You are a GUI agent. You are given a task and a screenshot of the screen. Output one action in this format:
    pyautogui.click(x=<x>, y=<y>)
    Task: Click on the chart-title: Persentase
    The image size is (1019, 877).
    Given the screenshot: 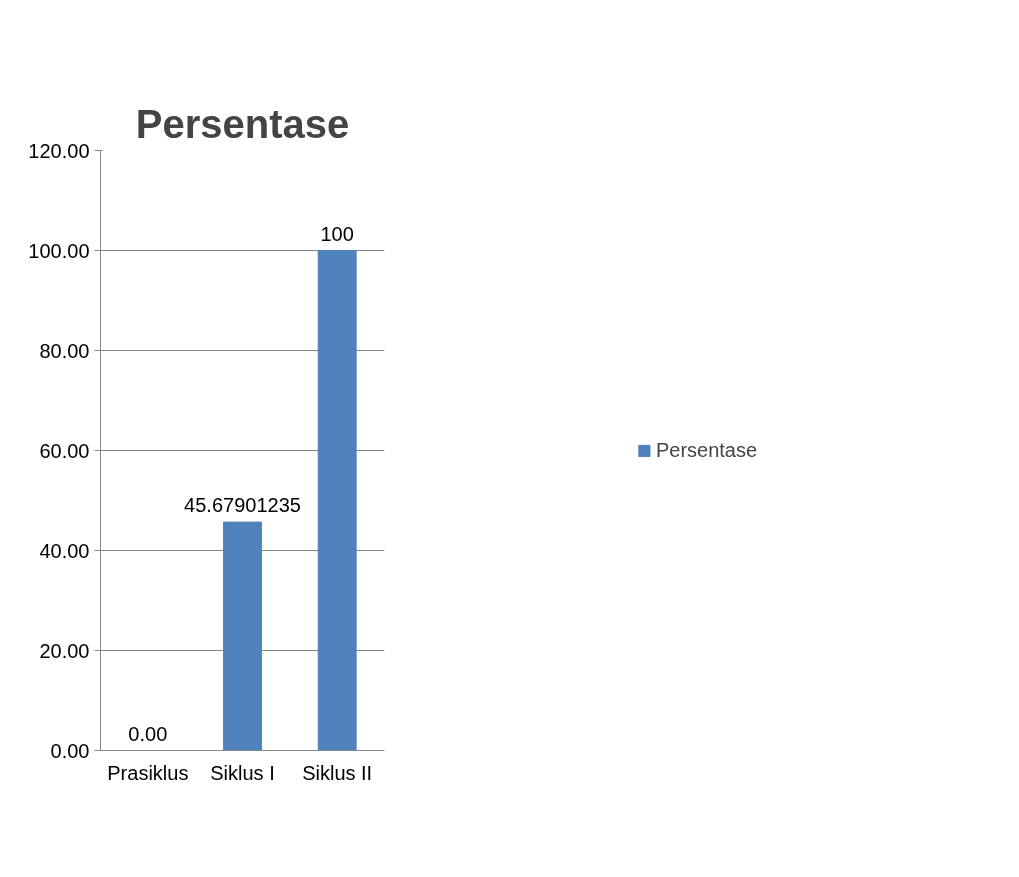 What is the action you would take?
    pyautogui.click(x=242, y=123)
    